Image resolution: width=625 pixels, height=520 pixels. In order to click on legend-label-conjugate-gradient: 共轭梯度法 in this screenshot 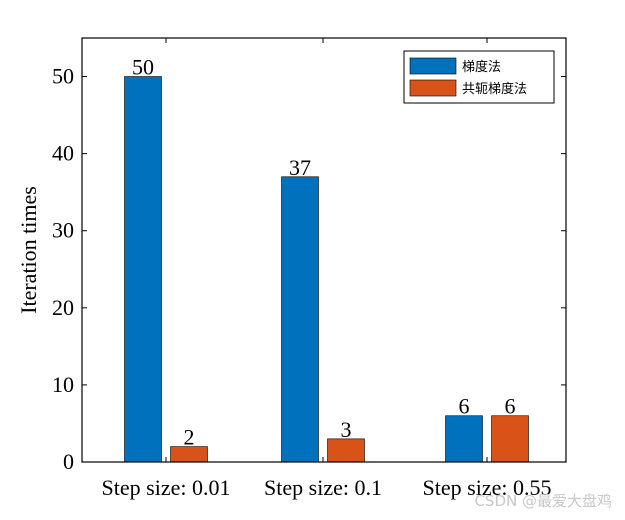, I will do `click(494, 89)`.